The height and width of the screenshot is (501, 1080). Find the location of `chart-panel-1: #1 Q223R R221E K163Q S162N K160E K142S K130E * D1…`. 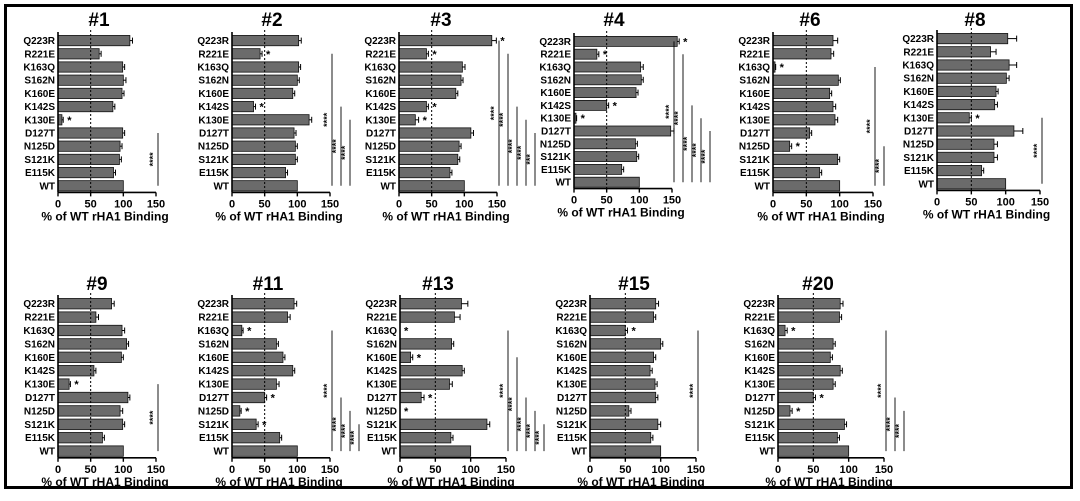

chart-panel-1: #1 Q223R R221E K163Q S162N K160E K142S K130E * D1… is located at coordinates (95, 116).